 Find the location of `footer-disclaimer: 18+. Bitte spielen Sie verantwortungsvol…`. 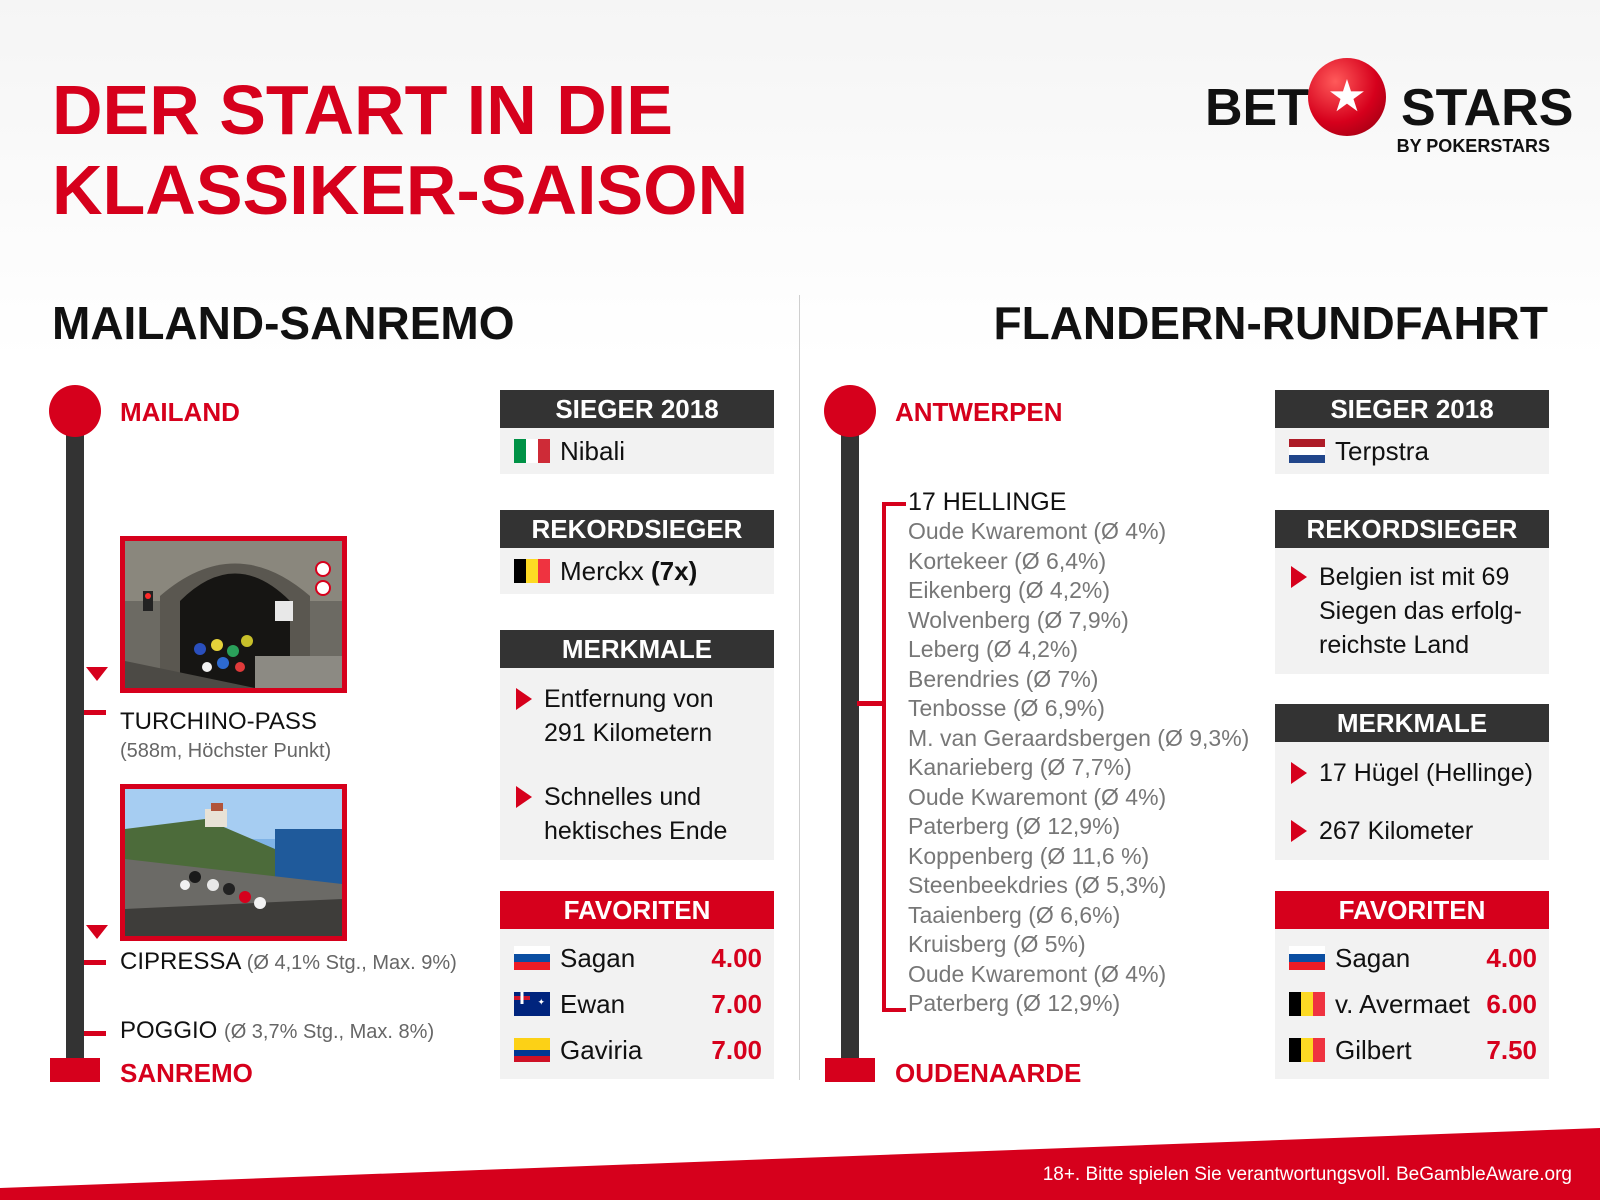

footer-disclaimer: 18+. Bitte spielen Sie verantwortungsvol… is located at coordinates (1307, 1174).